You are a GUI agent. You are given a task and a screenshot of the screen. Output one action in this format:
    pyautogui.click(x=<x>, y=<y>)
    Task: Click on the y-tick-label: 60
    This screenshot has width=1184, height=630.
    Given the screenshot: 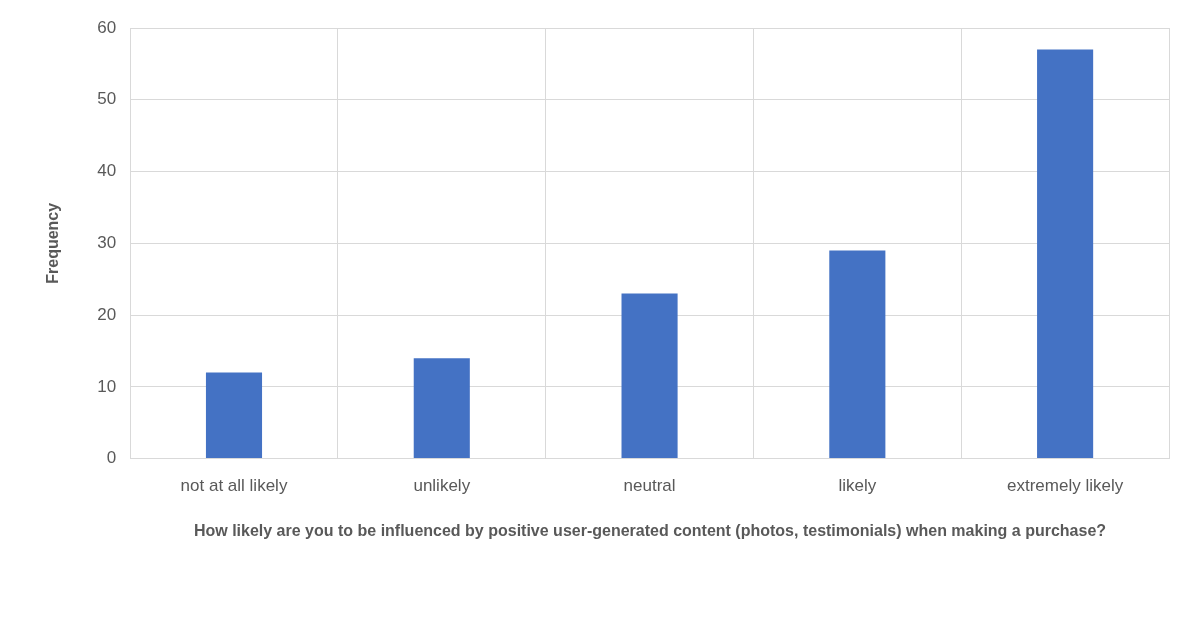 What is the action you would take?
    pyautogui.click(x=107, y=27)
    